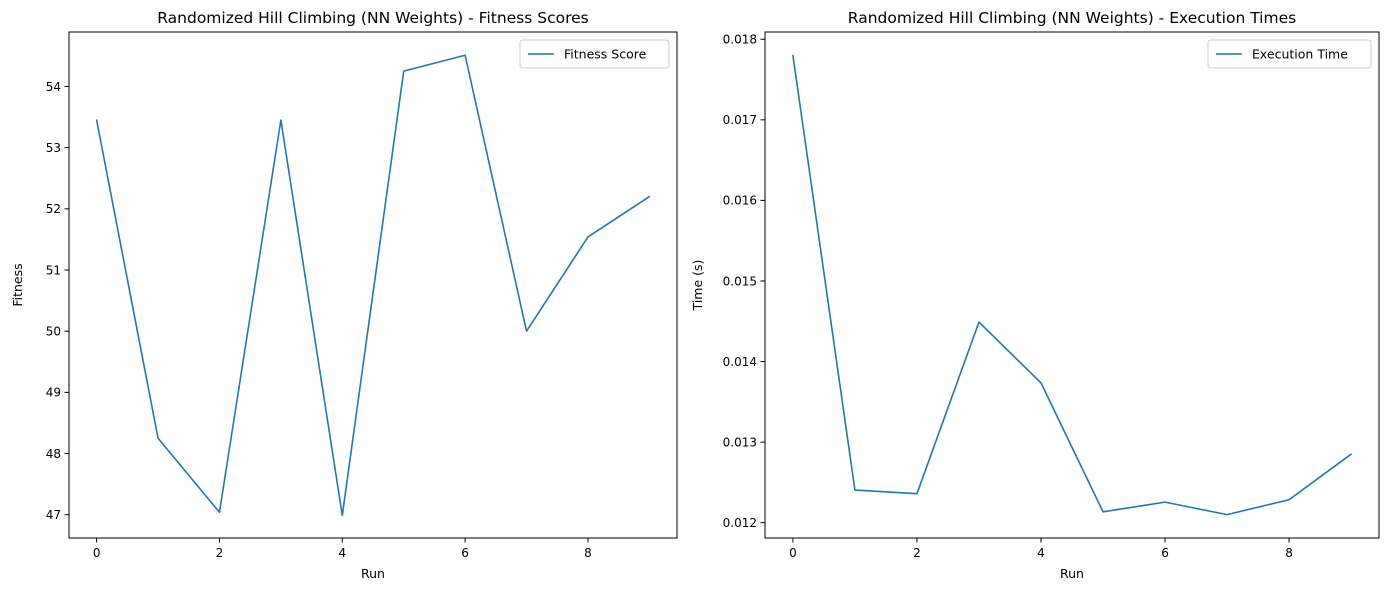 The width and height of the screenshot is (1389, 590). Describe the element at coordinates (17, 284) in the screenshot. I see `y-axis-label: Fitness` at that location.